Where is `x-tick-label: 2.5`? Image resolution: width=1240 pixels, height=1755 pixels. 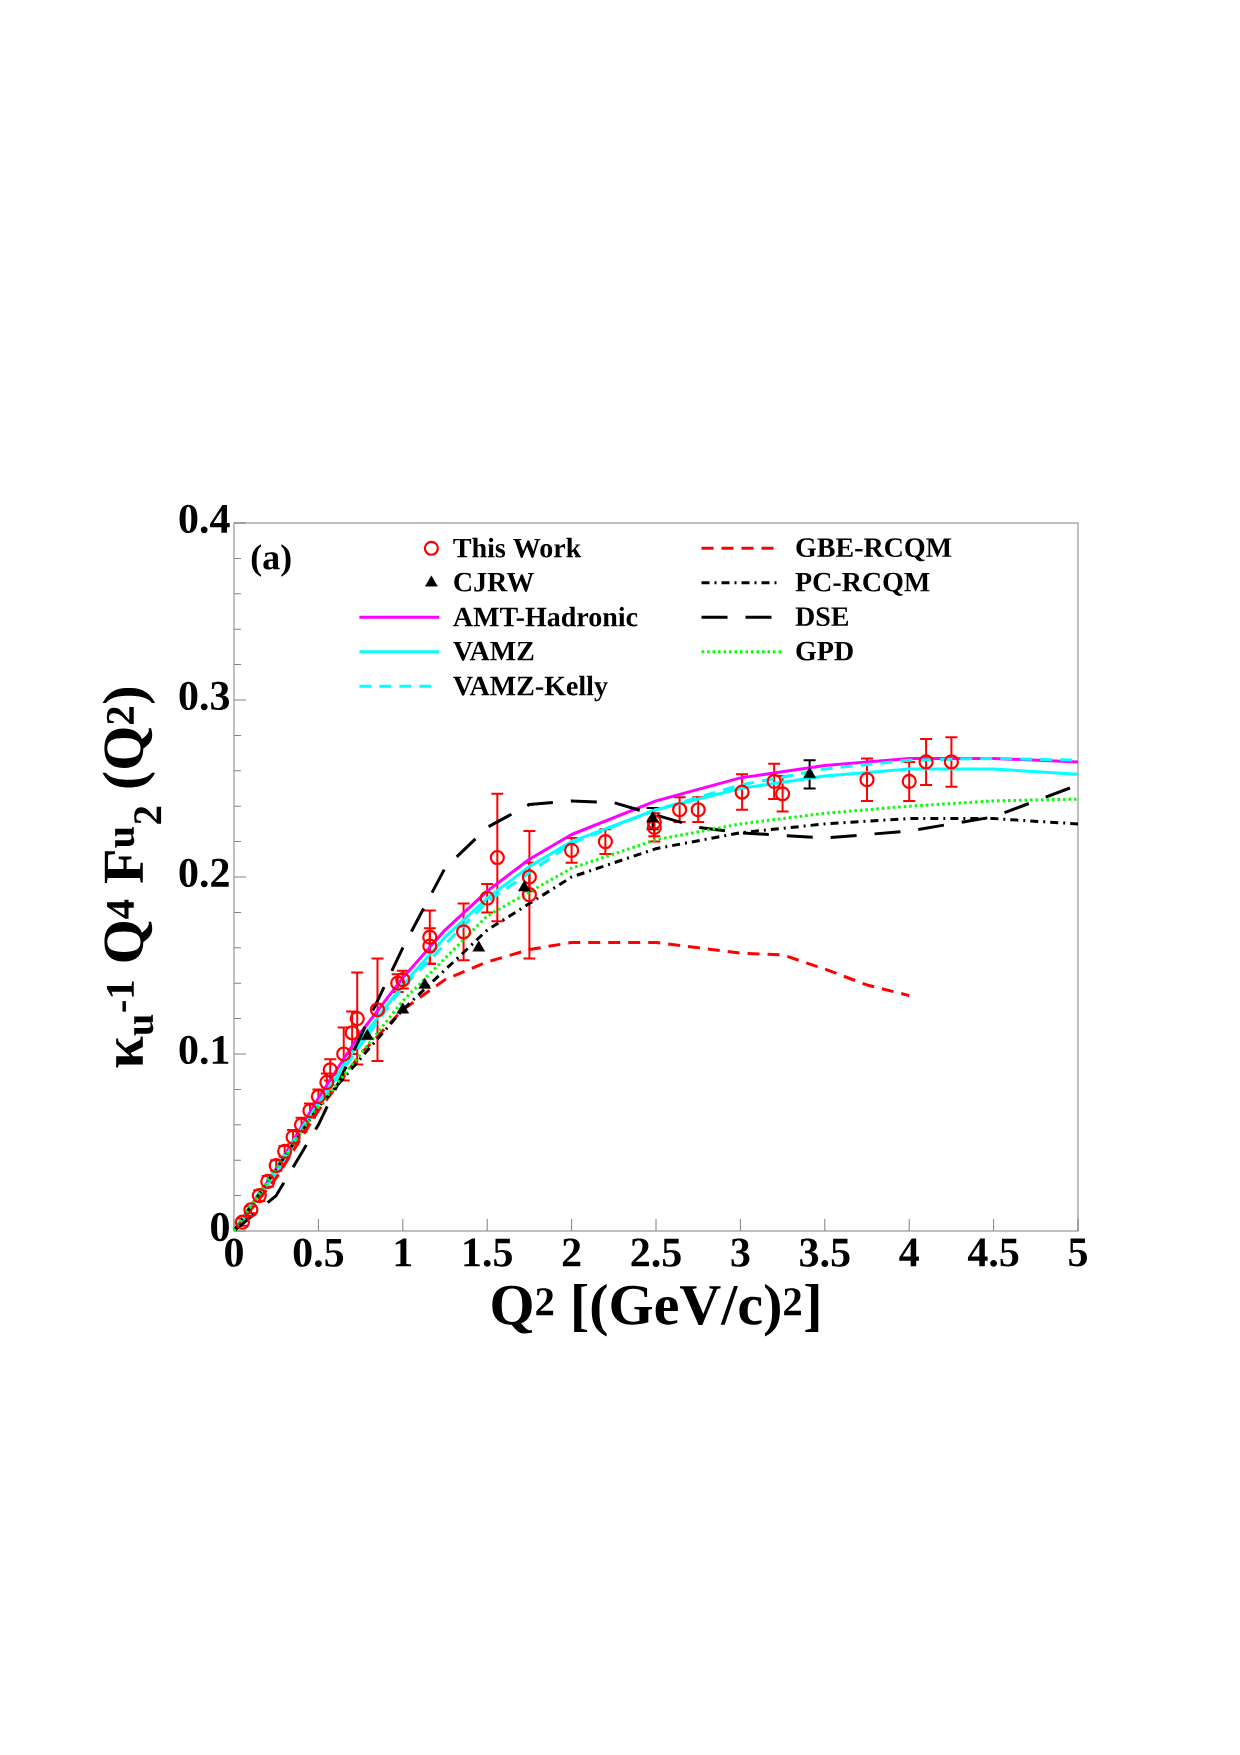
x-tick-label: 2.5 is located at coordinates (656, 1252).